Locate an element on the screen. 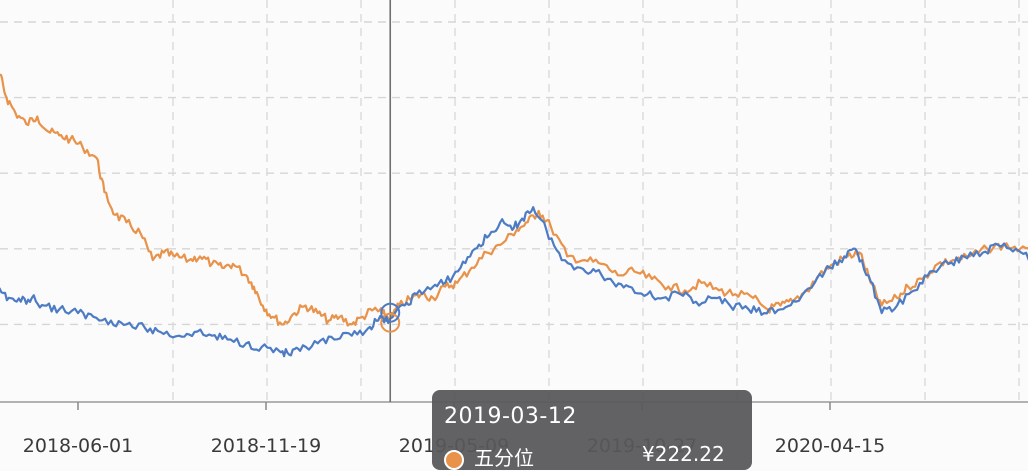  x-tick-label: 2018-06-01 is located at coordinates (78, 446).